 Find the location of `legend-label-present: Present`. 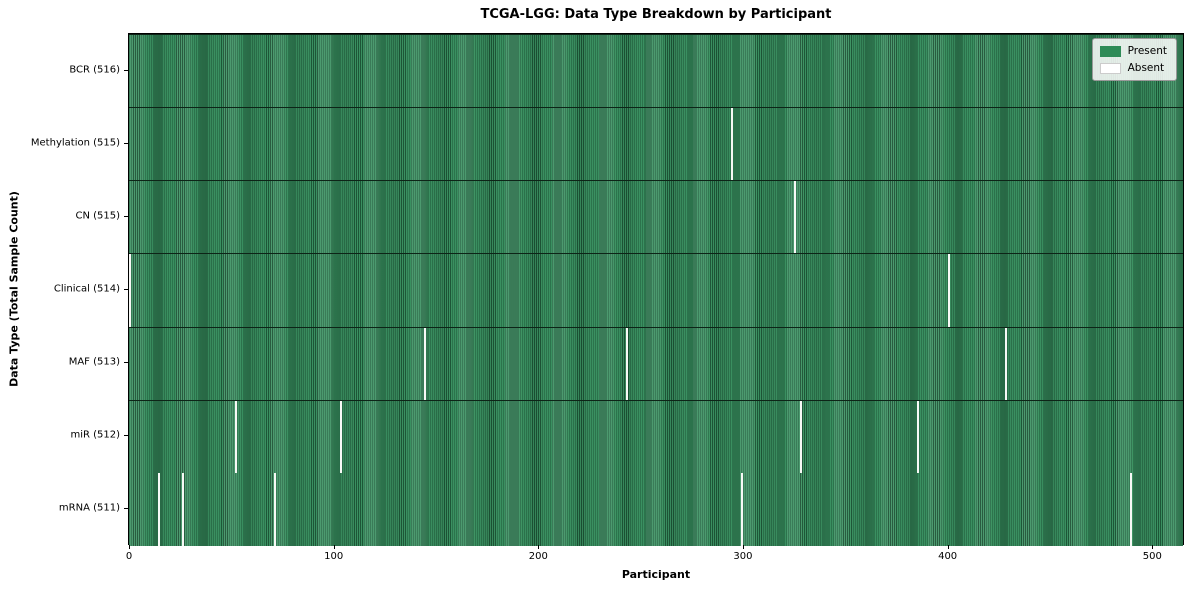

legend-label-present: Present is located at coordinates (1147, 51).